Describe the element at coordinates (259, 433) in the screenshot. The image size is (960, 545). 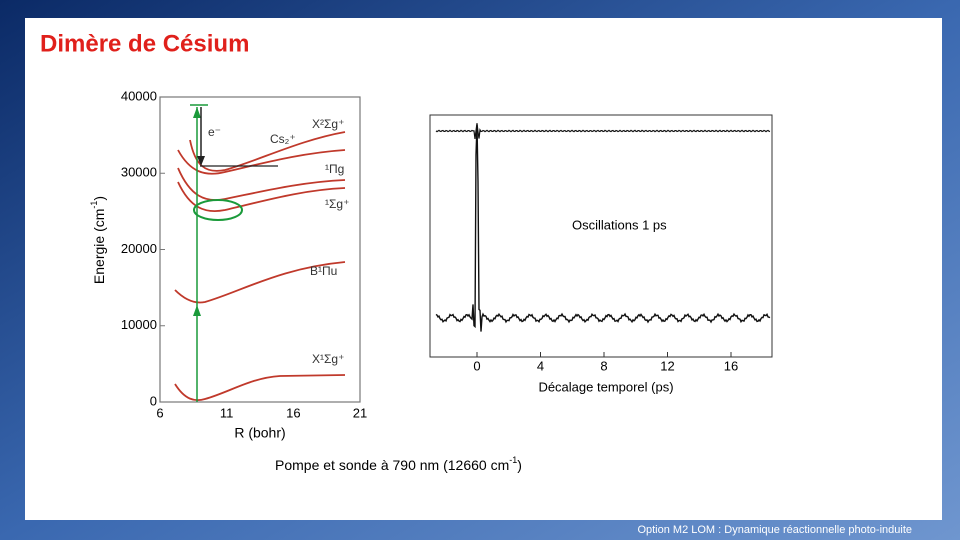
I see `x-axis-label: R (bohr)` at that location.